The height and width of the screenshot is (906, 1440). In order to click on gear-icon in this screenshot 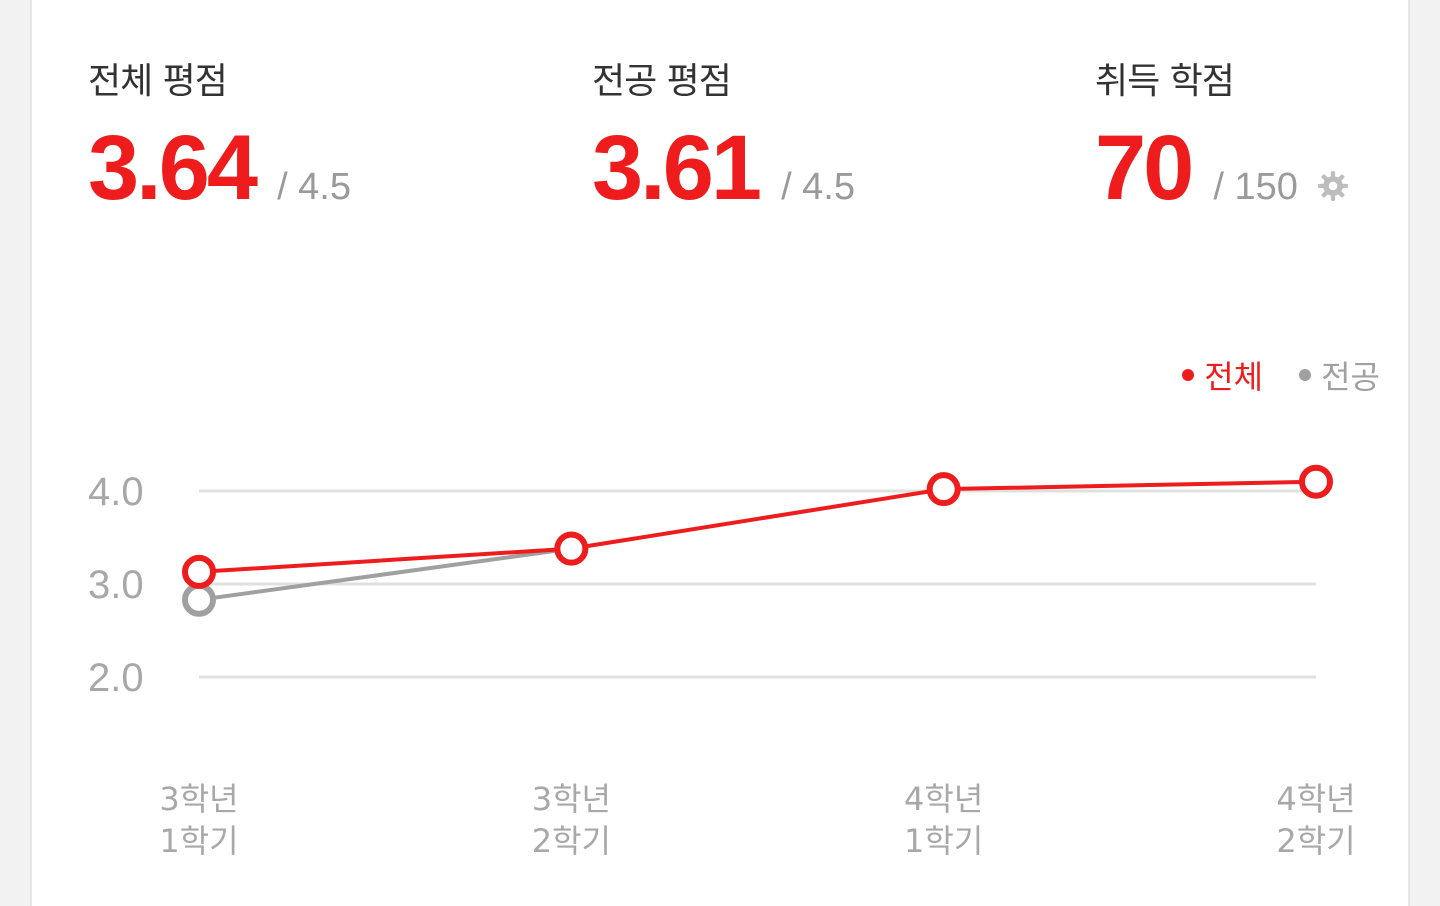, I will do `click(1333, 186)`.